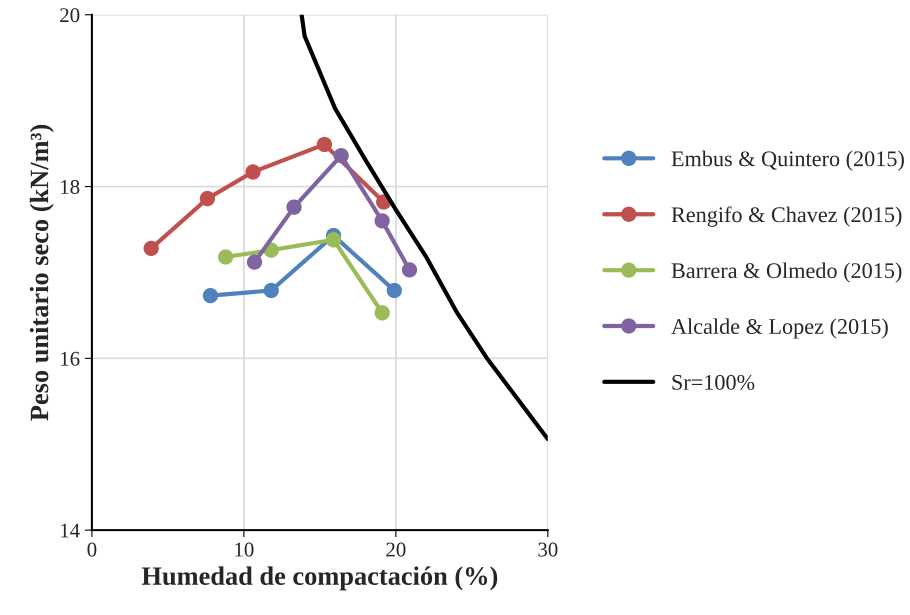 This screenshot has height=615, width=910. What do you see at coordinates (70, 531) in the screenshot?
I see `y-tick-label: 14` at bounding box center [70, 531].